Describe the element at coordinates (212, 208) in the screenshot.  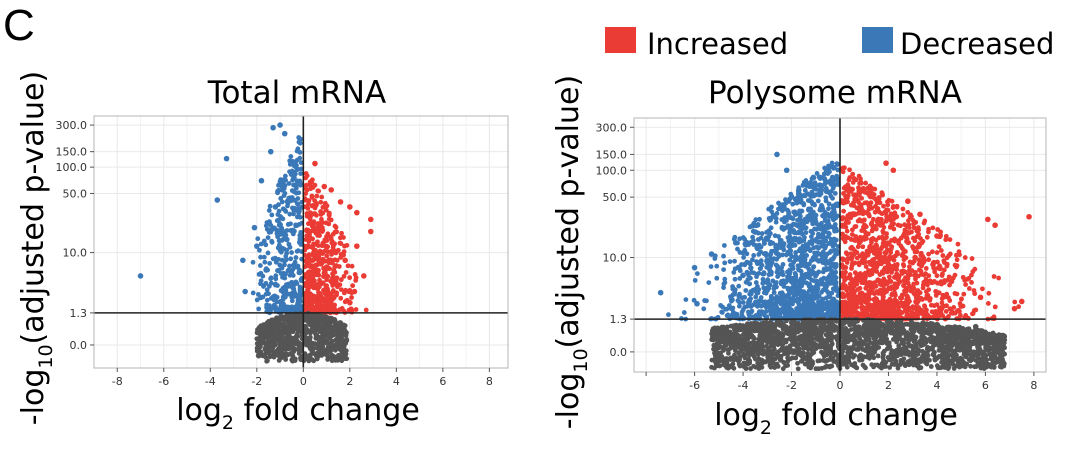
I see `series-decreased` at that location.